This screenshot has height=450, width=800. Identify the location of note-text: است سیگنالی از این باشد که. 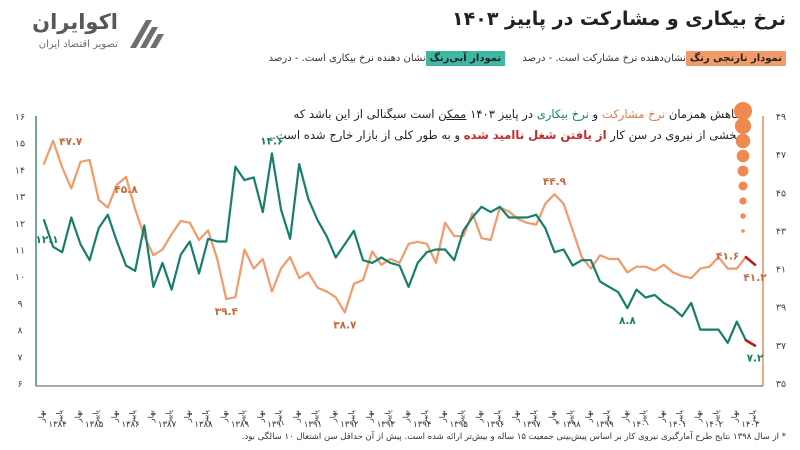
(364, 114).